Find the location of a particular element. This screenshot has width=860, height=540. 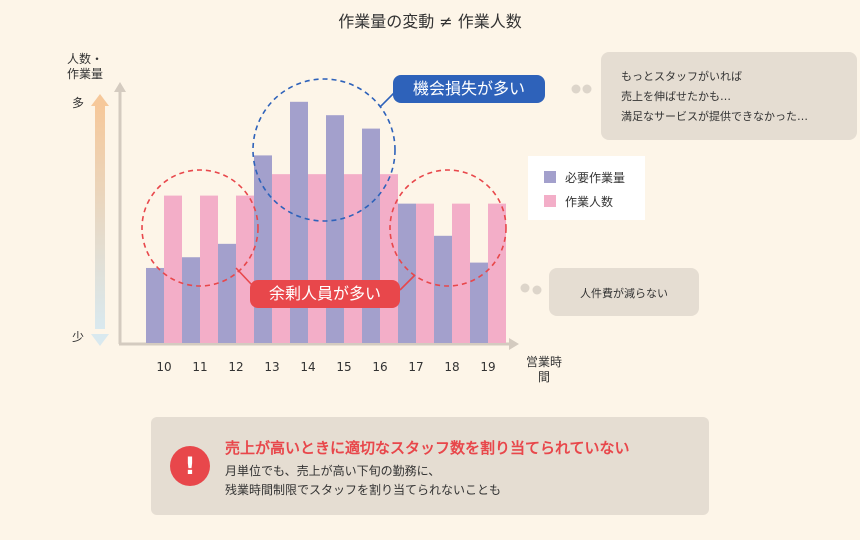

callout-body: 月単位でも、売上が高い下旬の勤務に、 is located at coordinates (333, 471).